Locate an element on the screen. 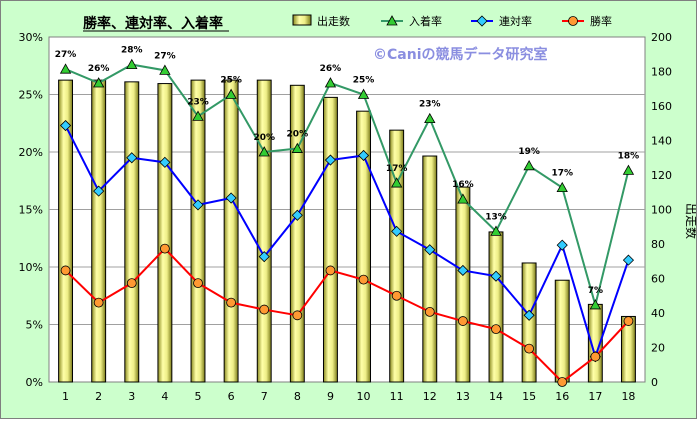 The width and height of the screenshot is (697, 422). left-axis-ticks: 0% 5% 10% 15% 20% 25% 30% is located at coordinates (31, 210).